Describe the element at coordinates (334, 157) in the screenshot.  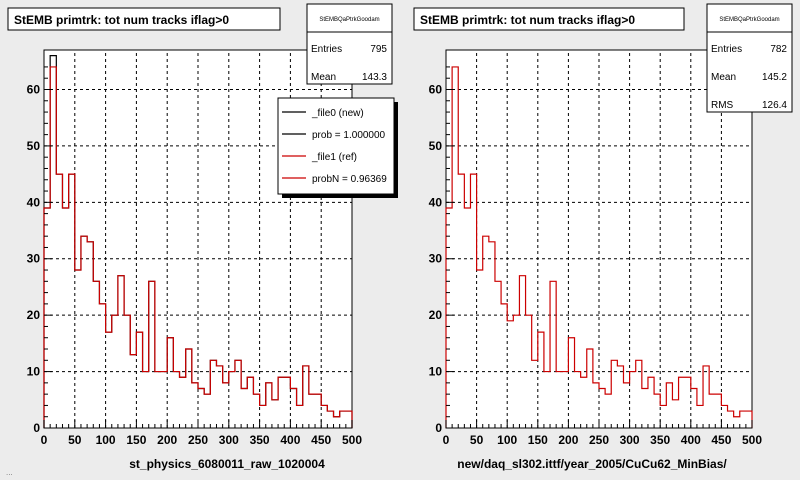
I see `left-legend-label: _file1 (ref)` at that location.